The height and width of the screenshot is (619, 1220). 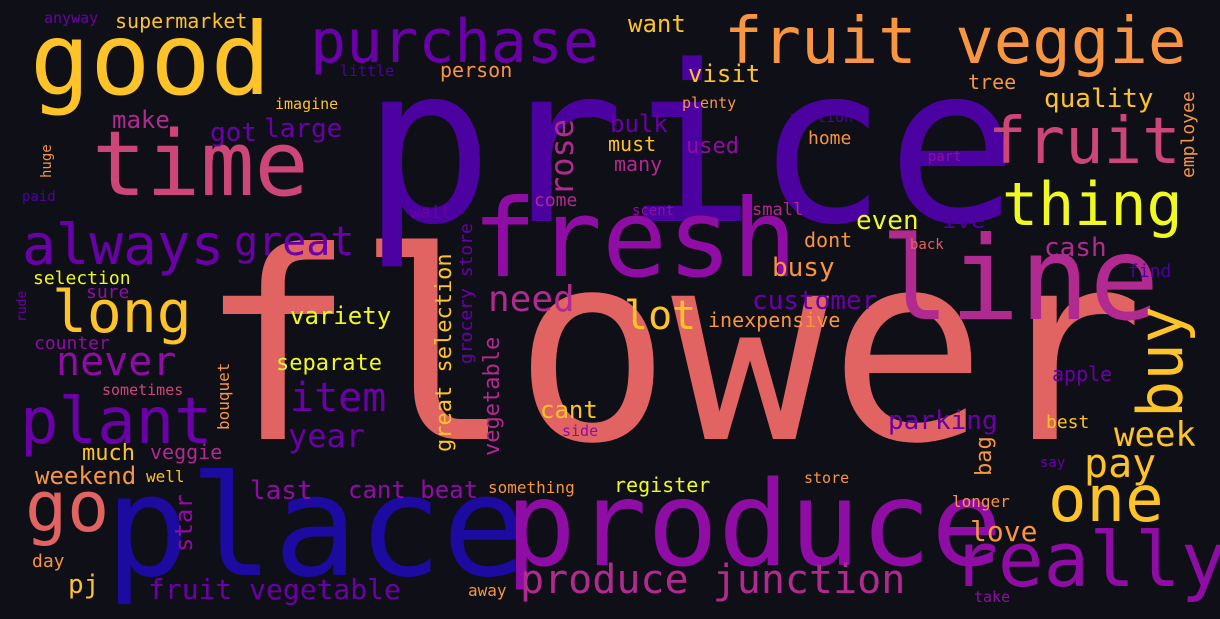 What do you see at coordinates (186, 452) in the screenshot?
I see `word-veggie: veggie` at bounding box center [186, 452].